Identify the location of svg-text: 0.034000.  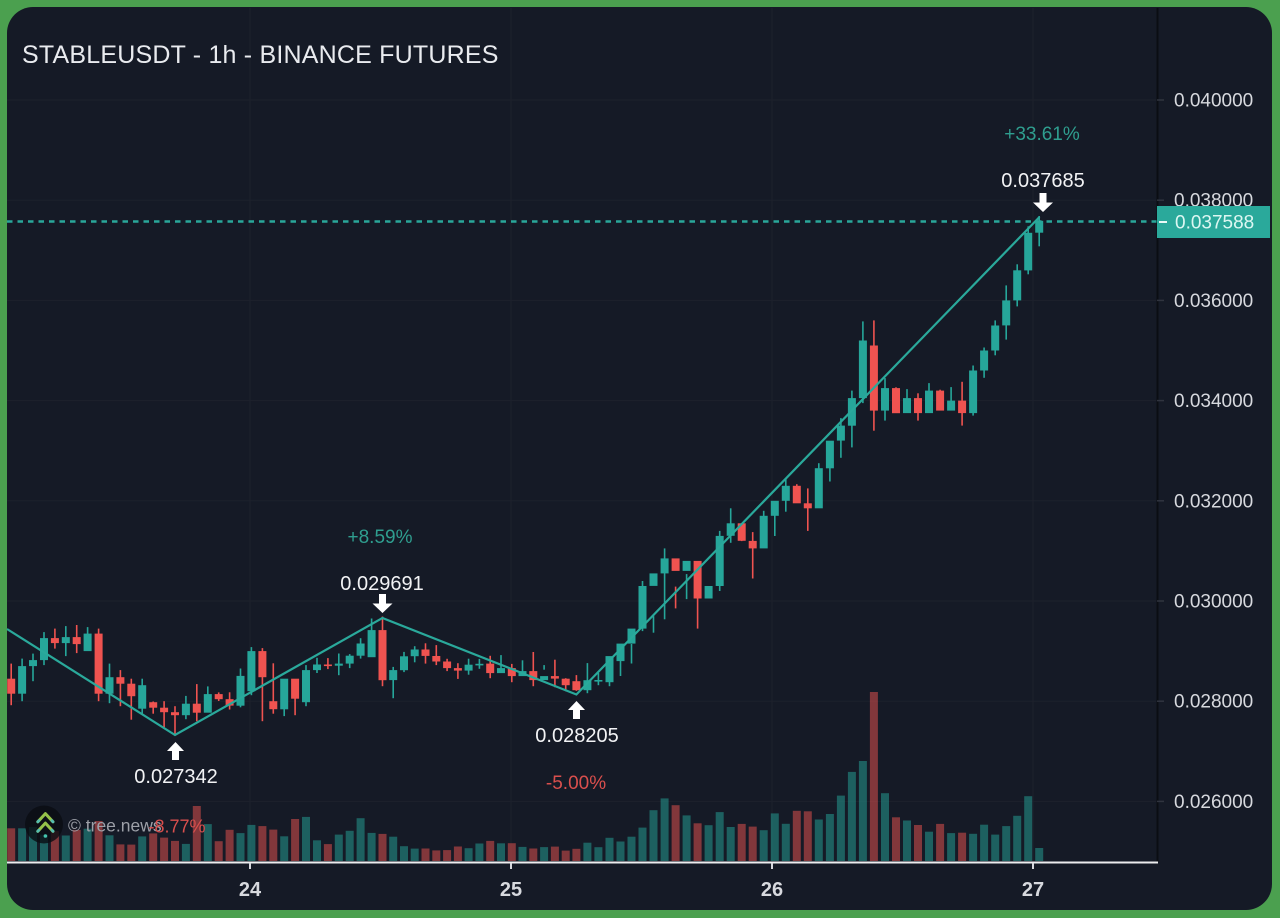
(1213, 401).